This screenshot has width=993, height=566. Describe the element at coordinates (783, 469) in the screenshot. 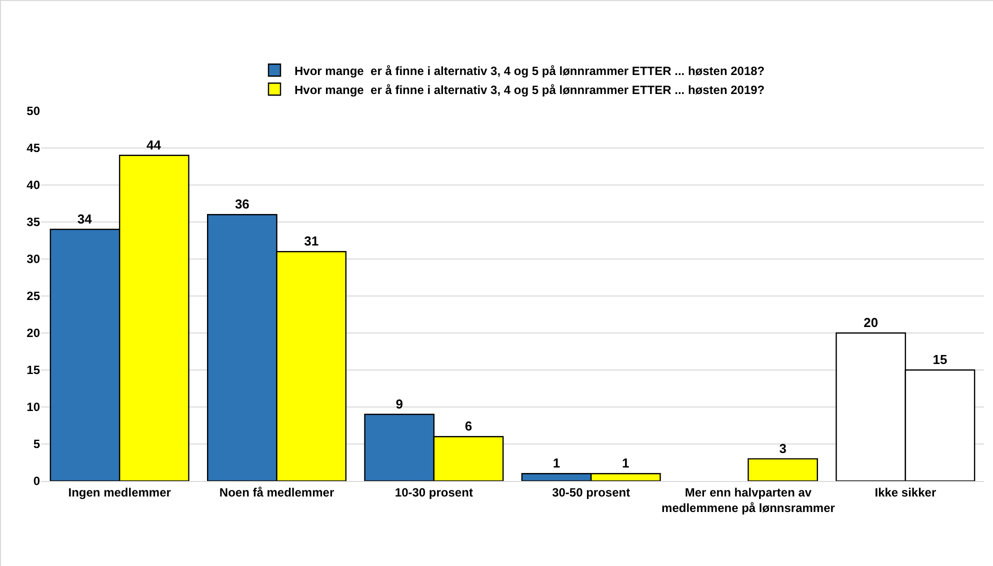

I see `bar` at that location.